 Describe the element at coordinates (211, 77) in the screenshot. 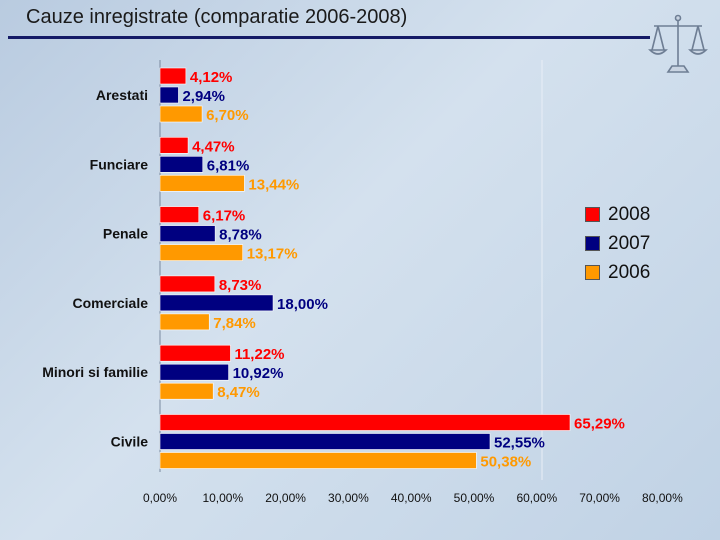

I see `data-label: 4,12%` at that location.